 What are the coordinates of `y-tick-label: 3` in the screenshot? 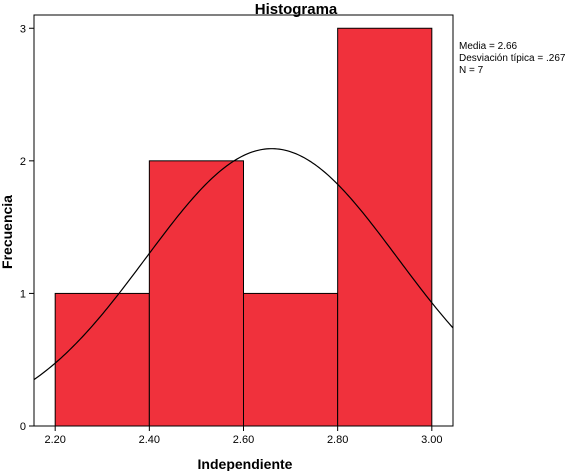 It's located at (23, 29).